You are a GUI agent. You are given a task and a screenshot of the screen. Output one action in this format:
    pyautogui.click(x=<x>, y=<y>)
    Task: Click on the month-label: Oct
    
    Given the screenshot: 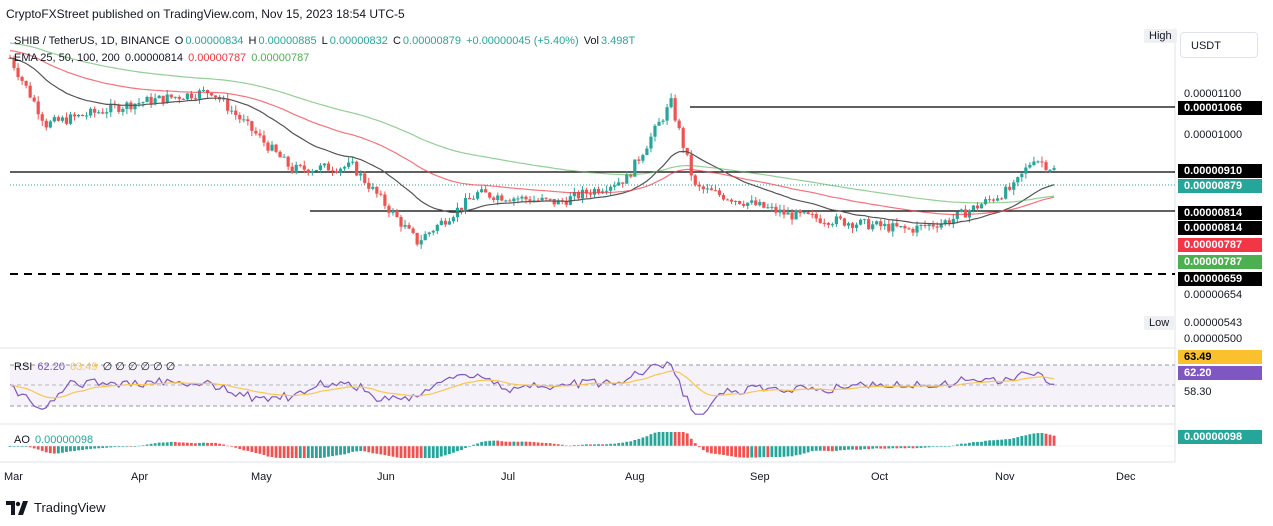 What is the action you would take?
    pyautogui.click(x=880, y=477)
    